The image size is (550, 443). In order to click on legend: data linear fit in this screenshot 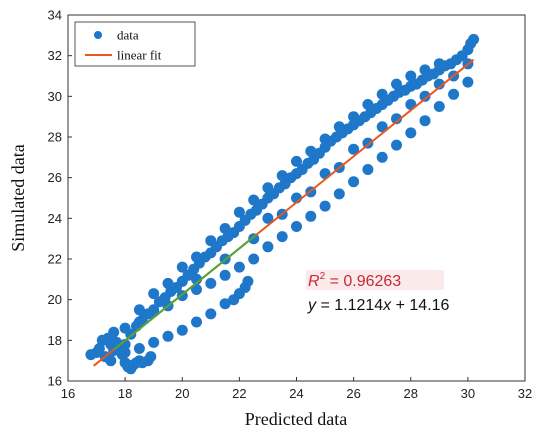, I will do `click(135, 44)`.